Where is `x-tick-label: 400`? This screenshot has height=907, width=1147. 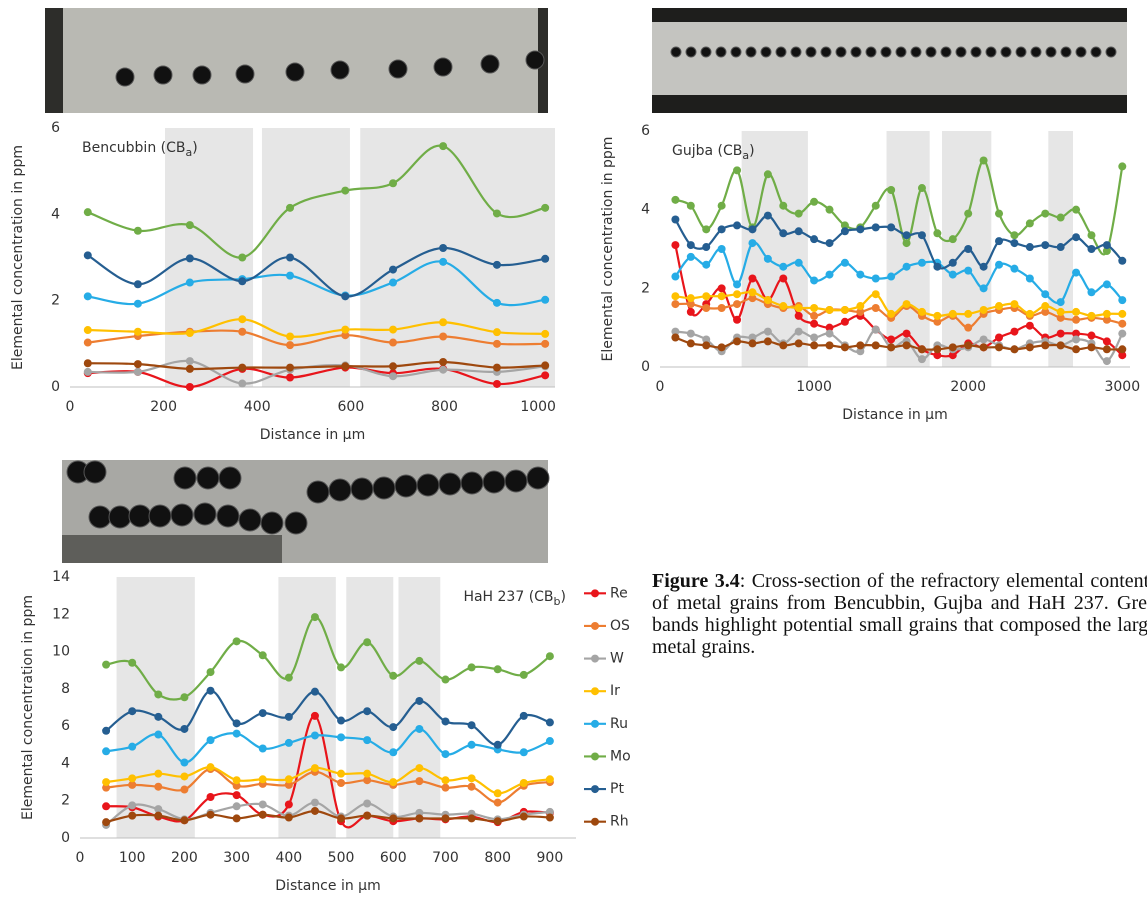
x-tick-label: 400 is located at coordinates (257, 407).